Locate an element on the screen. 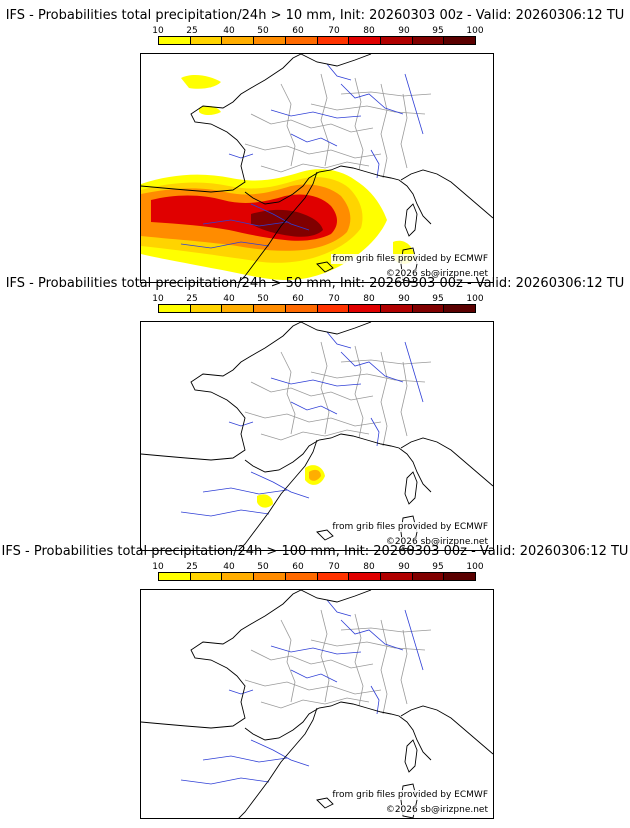 This screenshot has width=630, height=828. legend-tick-label: 70 is located at coordinates (334, 31).